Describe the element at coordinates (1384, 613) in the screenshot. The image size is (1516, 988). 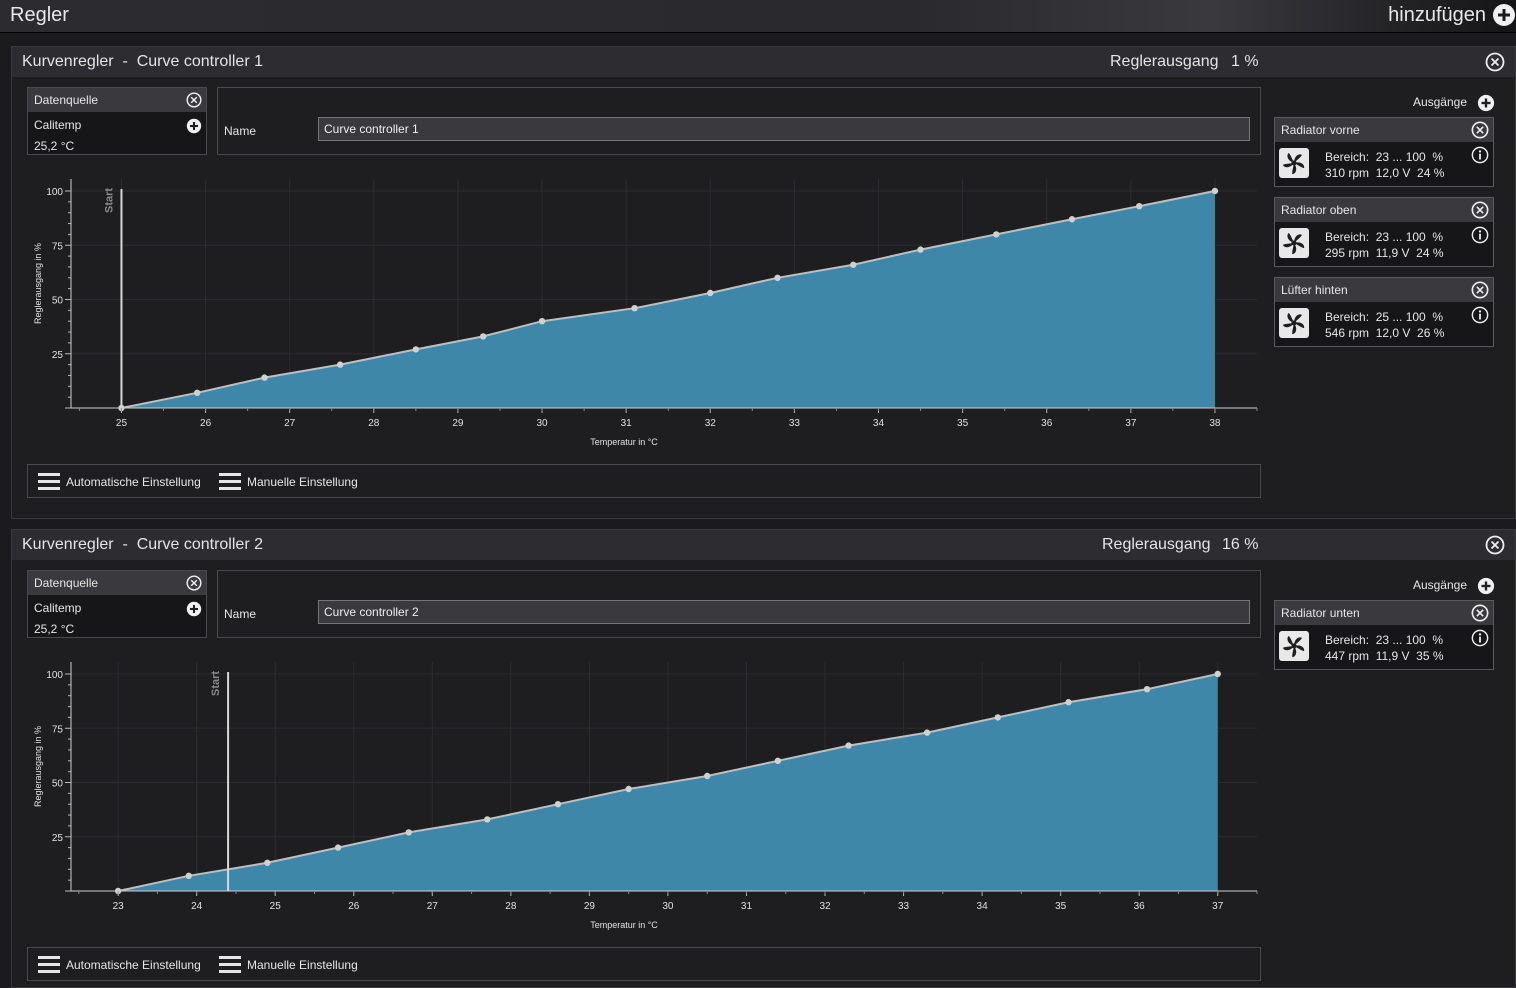
I see `output-card-header: Radiator unten` at that location.